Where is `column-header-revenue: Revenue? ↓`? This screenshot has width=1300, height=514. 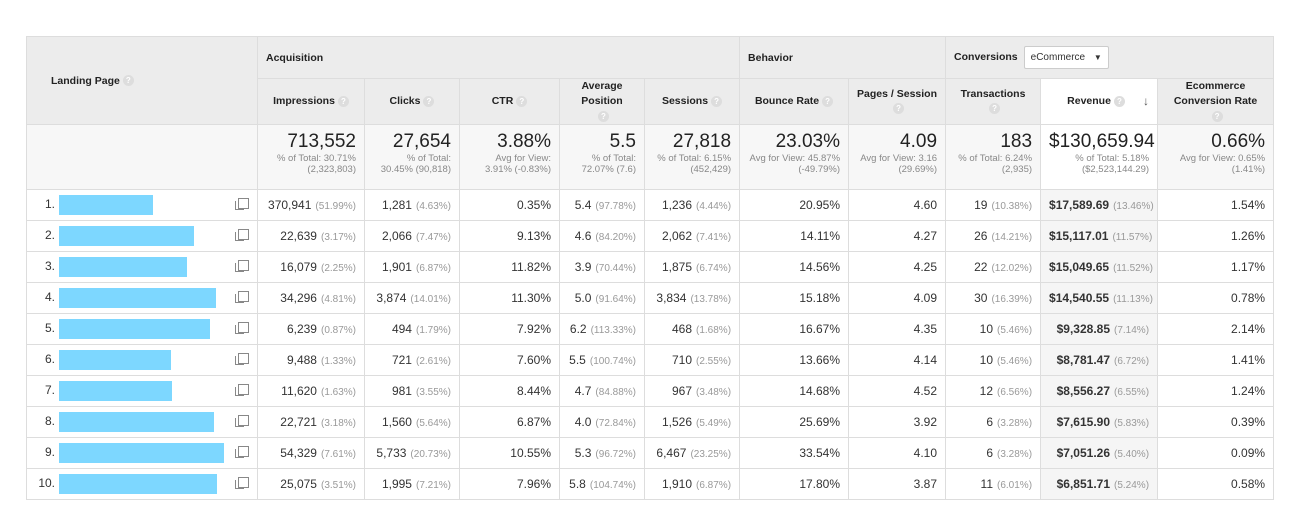
column-header-revenue: Revenue? ↓ is located at coordinates (1099, 101).